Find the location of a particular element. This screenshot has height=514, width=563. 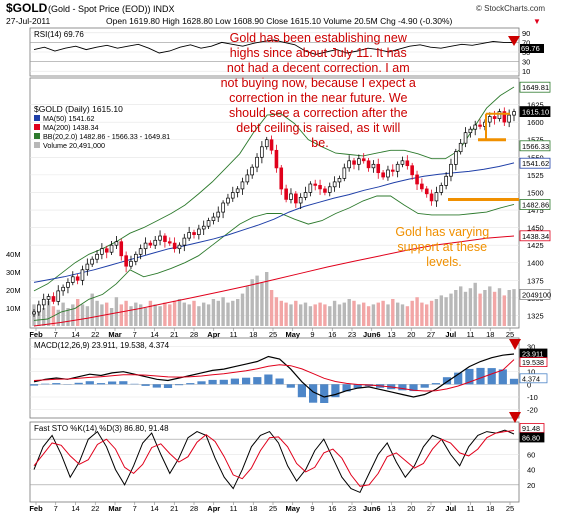

price-value-box: 1649.81 is located at coordinates (535, 87).